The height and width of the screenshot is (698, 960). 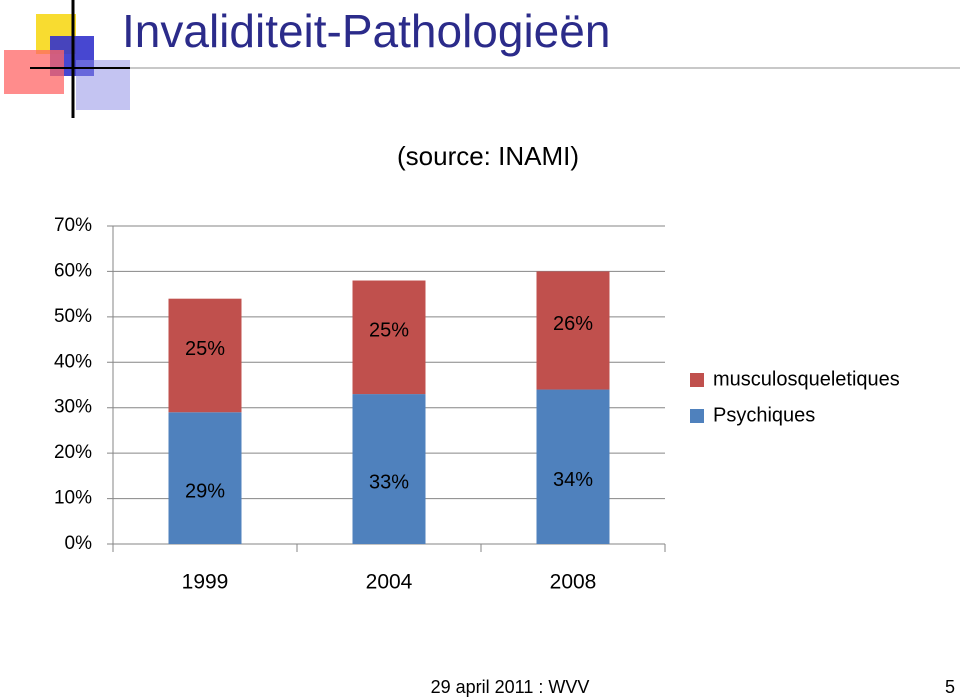 What do you see at coordinates (573, 582) in the screenshot?
I see `x-tick-label: 2008` at bounding box center [573, 582].